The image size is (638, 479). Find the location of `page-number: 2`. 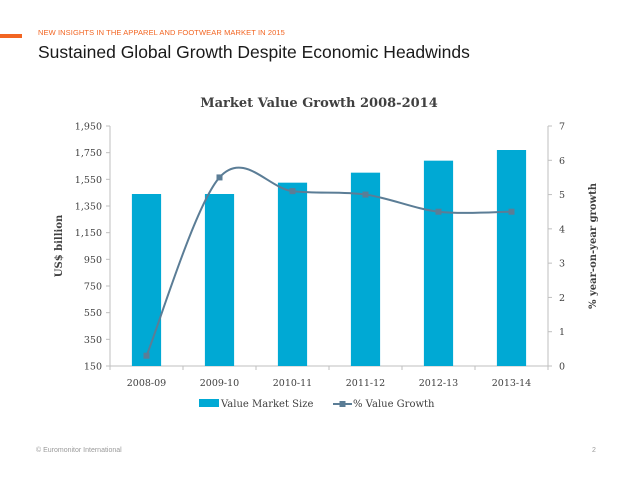

page-number: 2 is located at coordinates (594, 450).